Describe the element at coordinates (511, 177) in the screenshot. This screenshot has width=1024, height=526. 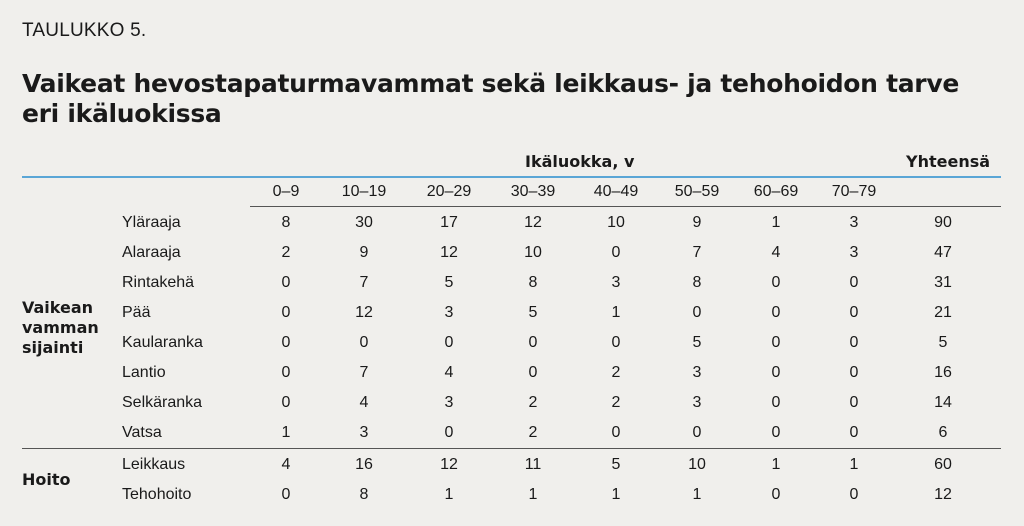
I see `header-divider` at that location.